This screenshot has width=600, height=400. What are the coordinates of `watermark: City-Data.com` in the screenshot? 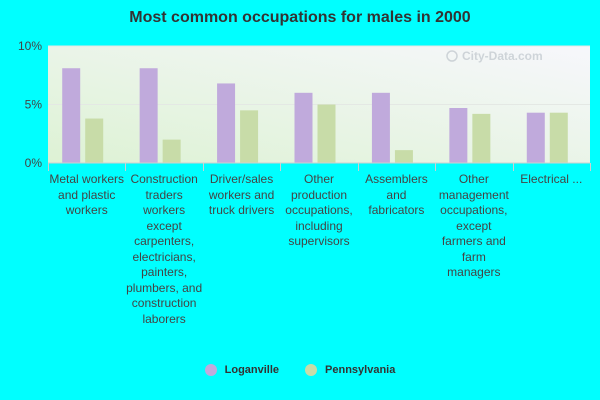 It's located at (494, 56).